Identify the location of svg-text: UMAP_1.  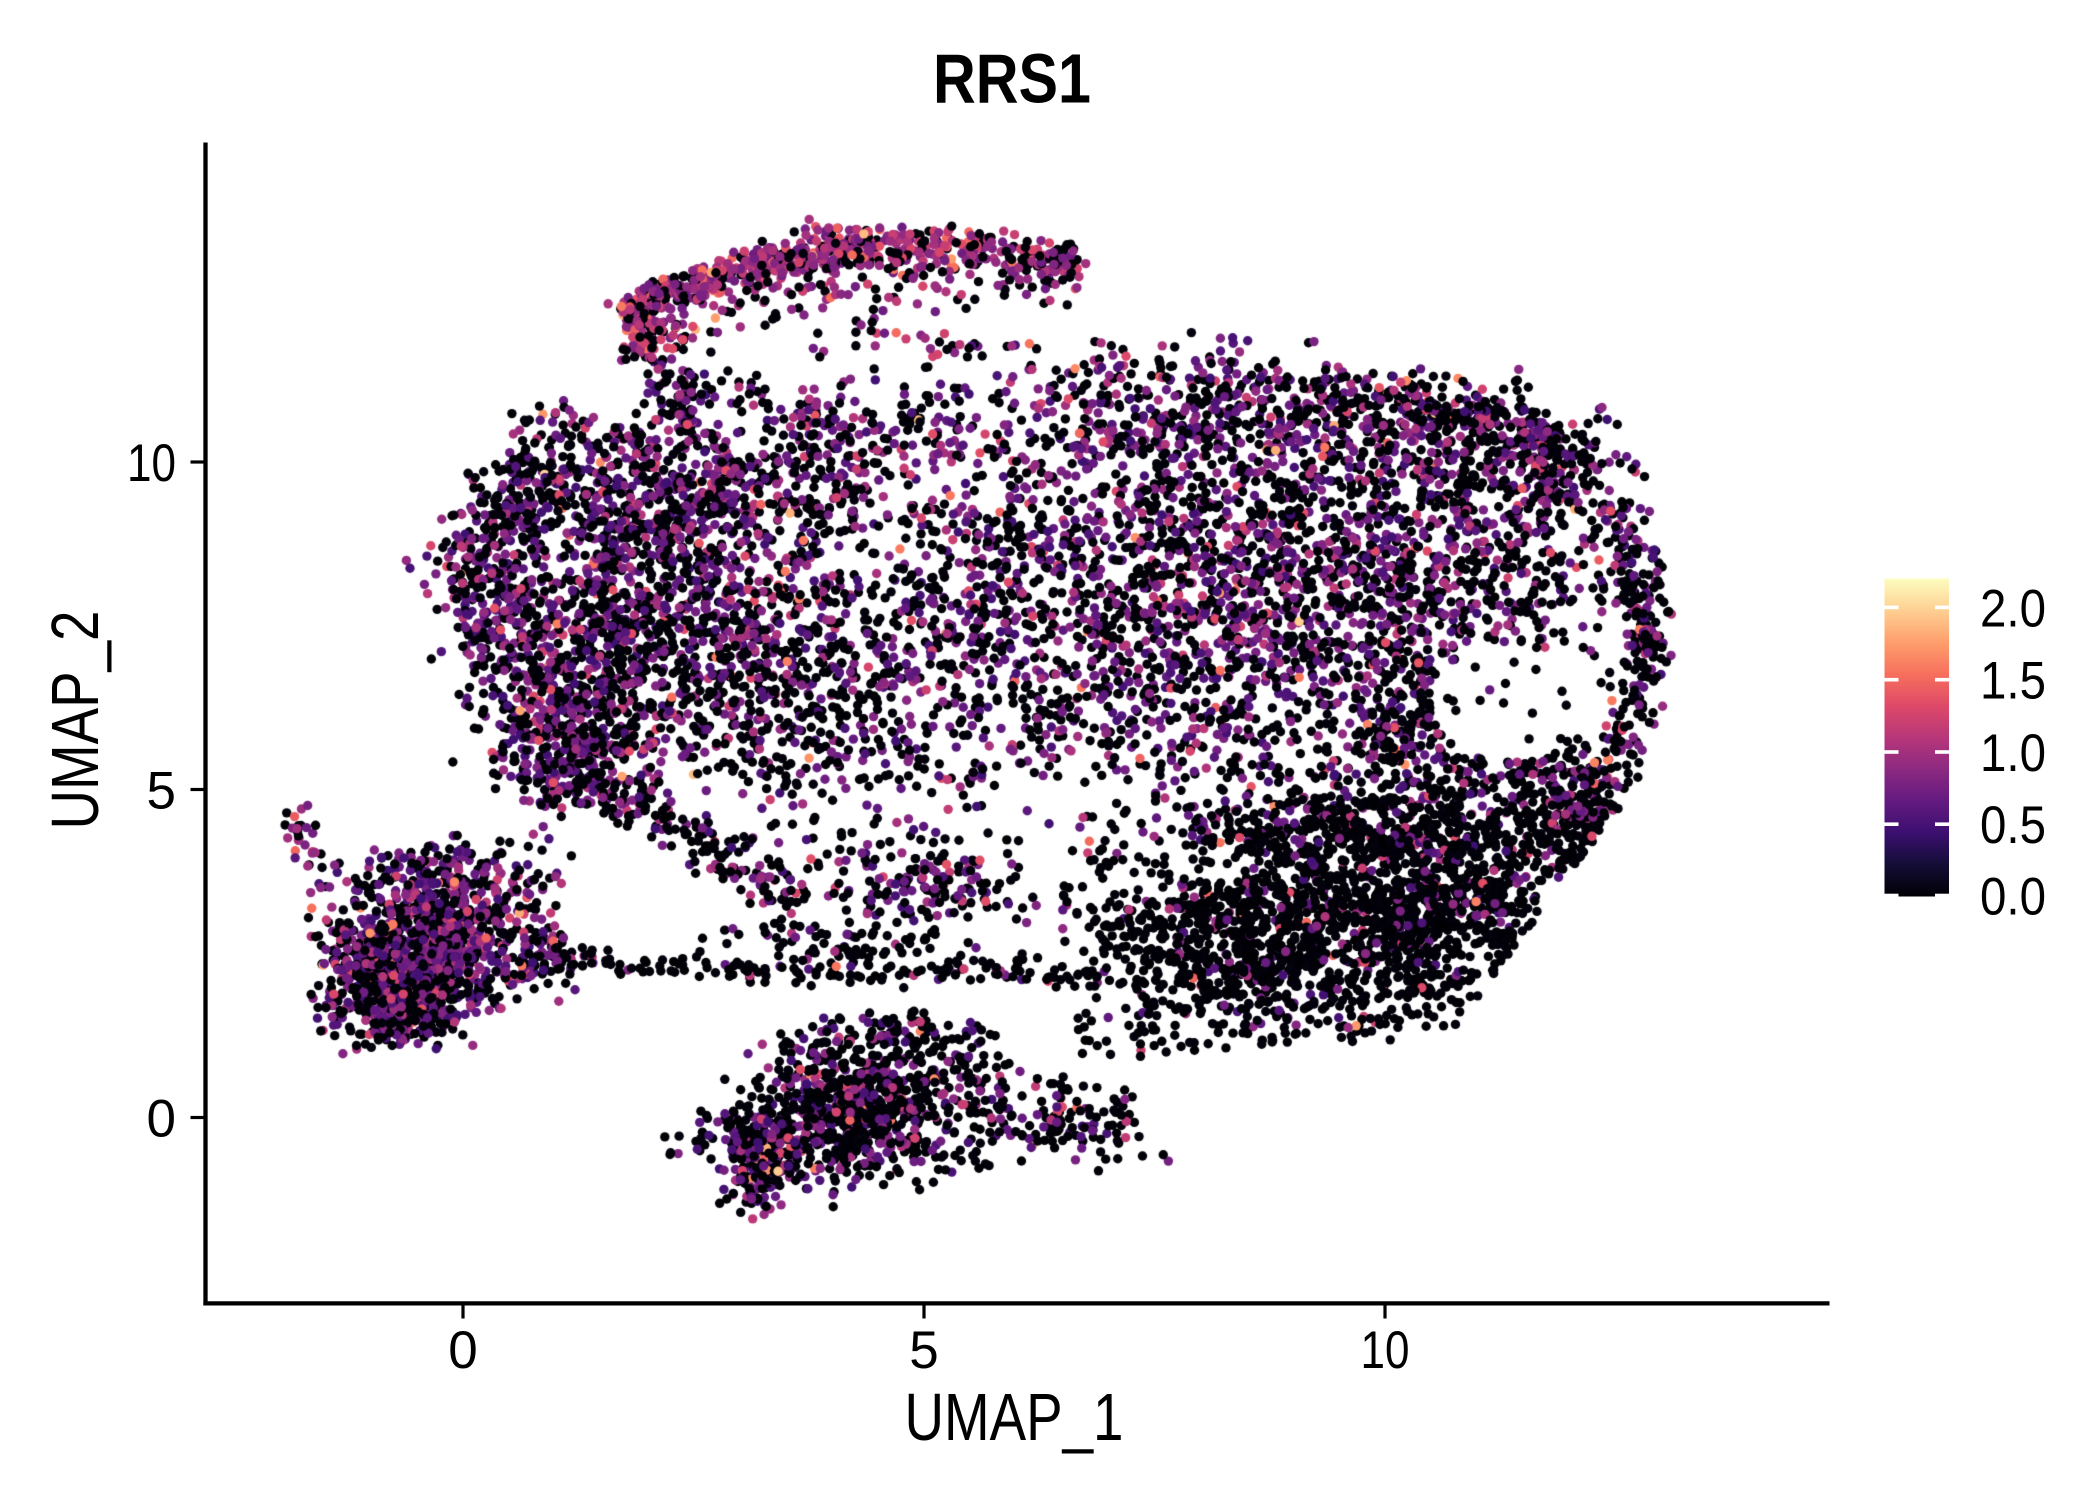
(1014, 1417).